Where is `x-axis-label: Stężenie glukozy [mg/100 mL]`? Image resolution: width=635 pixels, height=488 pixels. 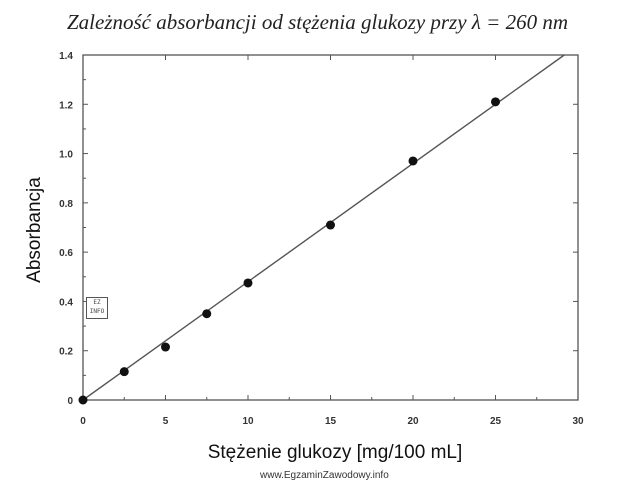 x-axis-label: Stężenie glukozy [mg/100 mL] is located at coordinates (335, 452).